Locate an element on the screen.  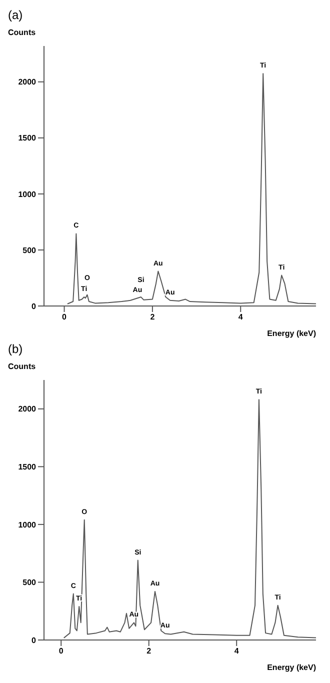
chart-title: (b) is located at coordinates (16, 350).